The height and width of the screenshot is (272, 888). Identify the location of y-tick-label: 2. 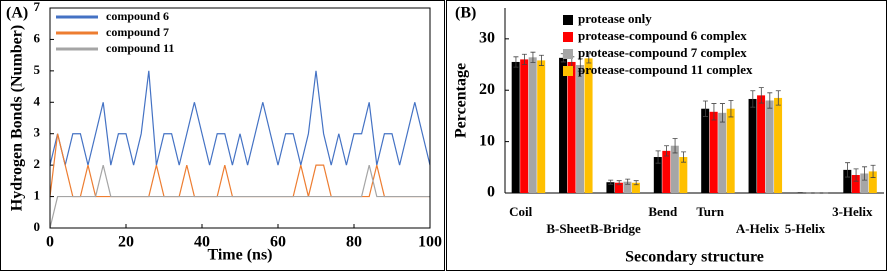
(37, 163).